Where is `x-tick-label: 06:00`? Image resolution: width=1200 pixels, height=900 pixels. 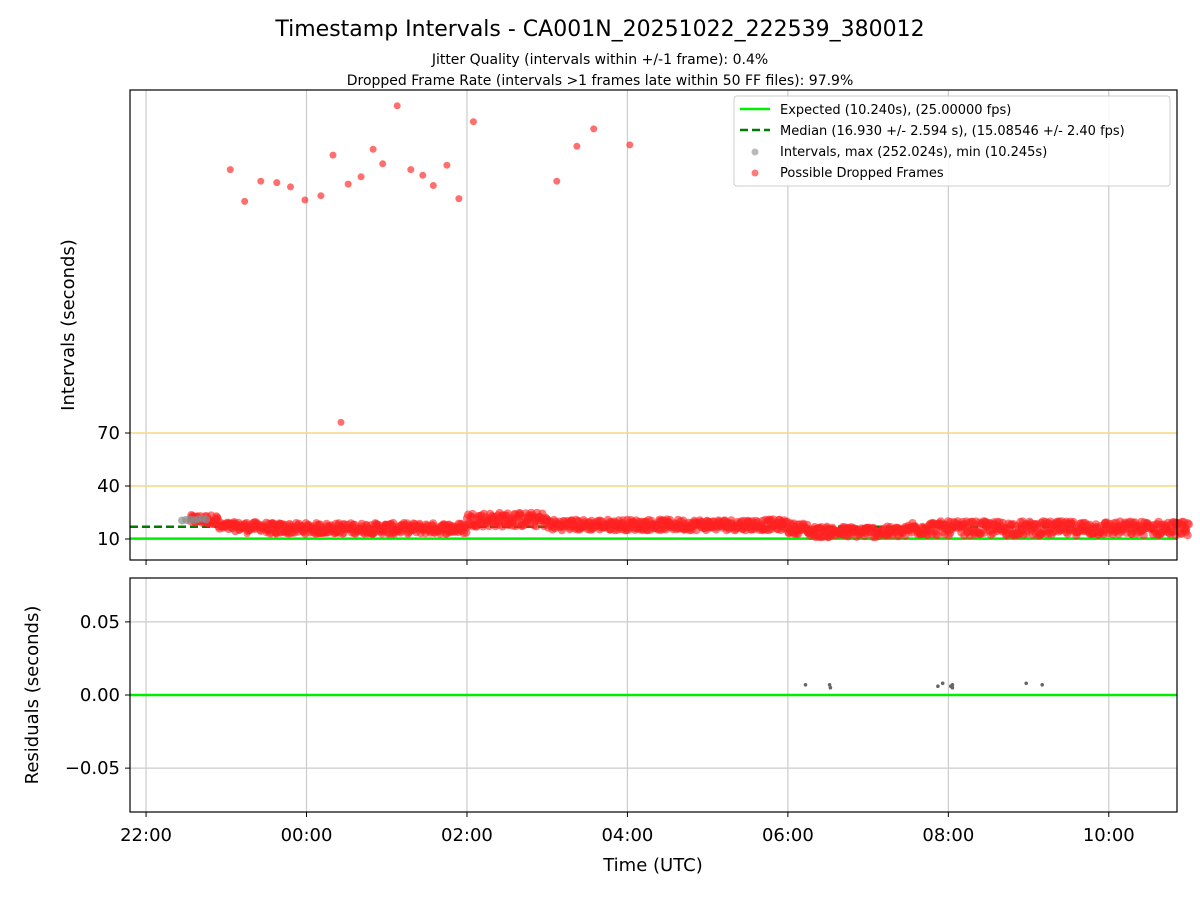
x-tick-label: 06:00 is located at coordinates (788, 835).